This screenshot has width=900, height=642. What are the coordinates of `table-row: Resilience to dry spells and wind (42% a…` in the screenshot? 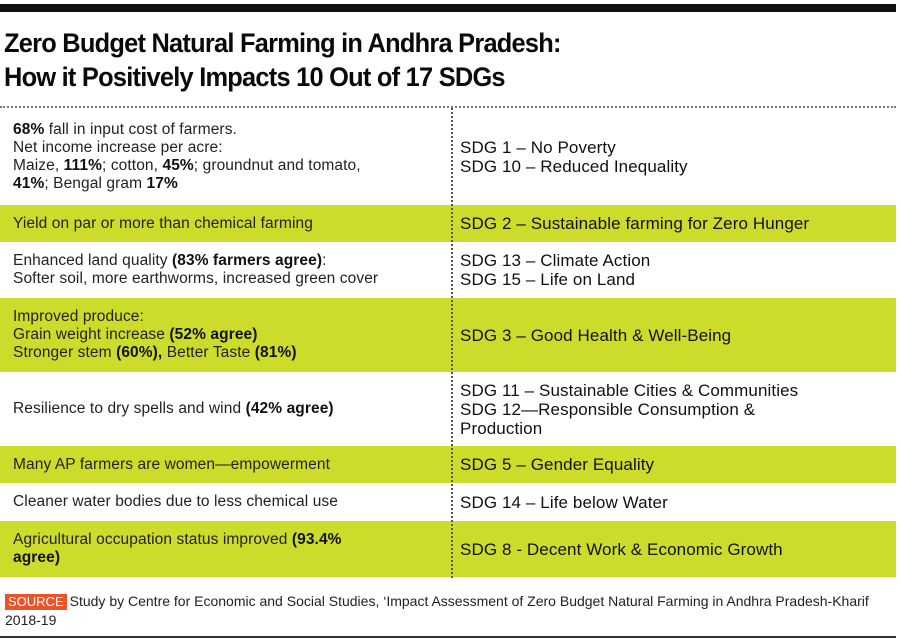 It's located at (448, 409).